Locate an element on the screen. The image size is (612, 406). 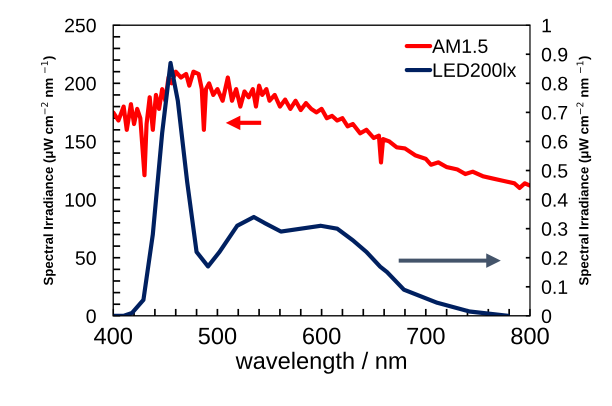
y-tick-label: 100 is located at coordinates (81, 200).